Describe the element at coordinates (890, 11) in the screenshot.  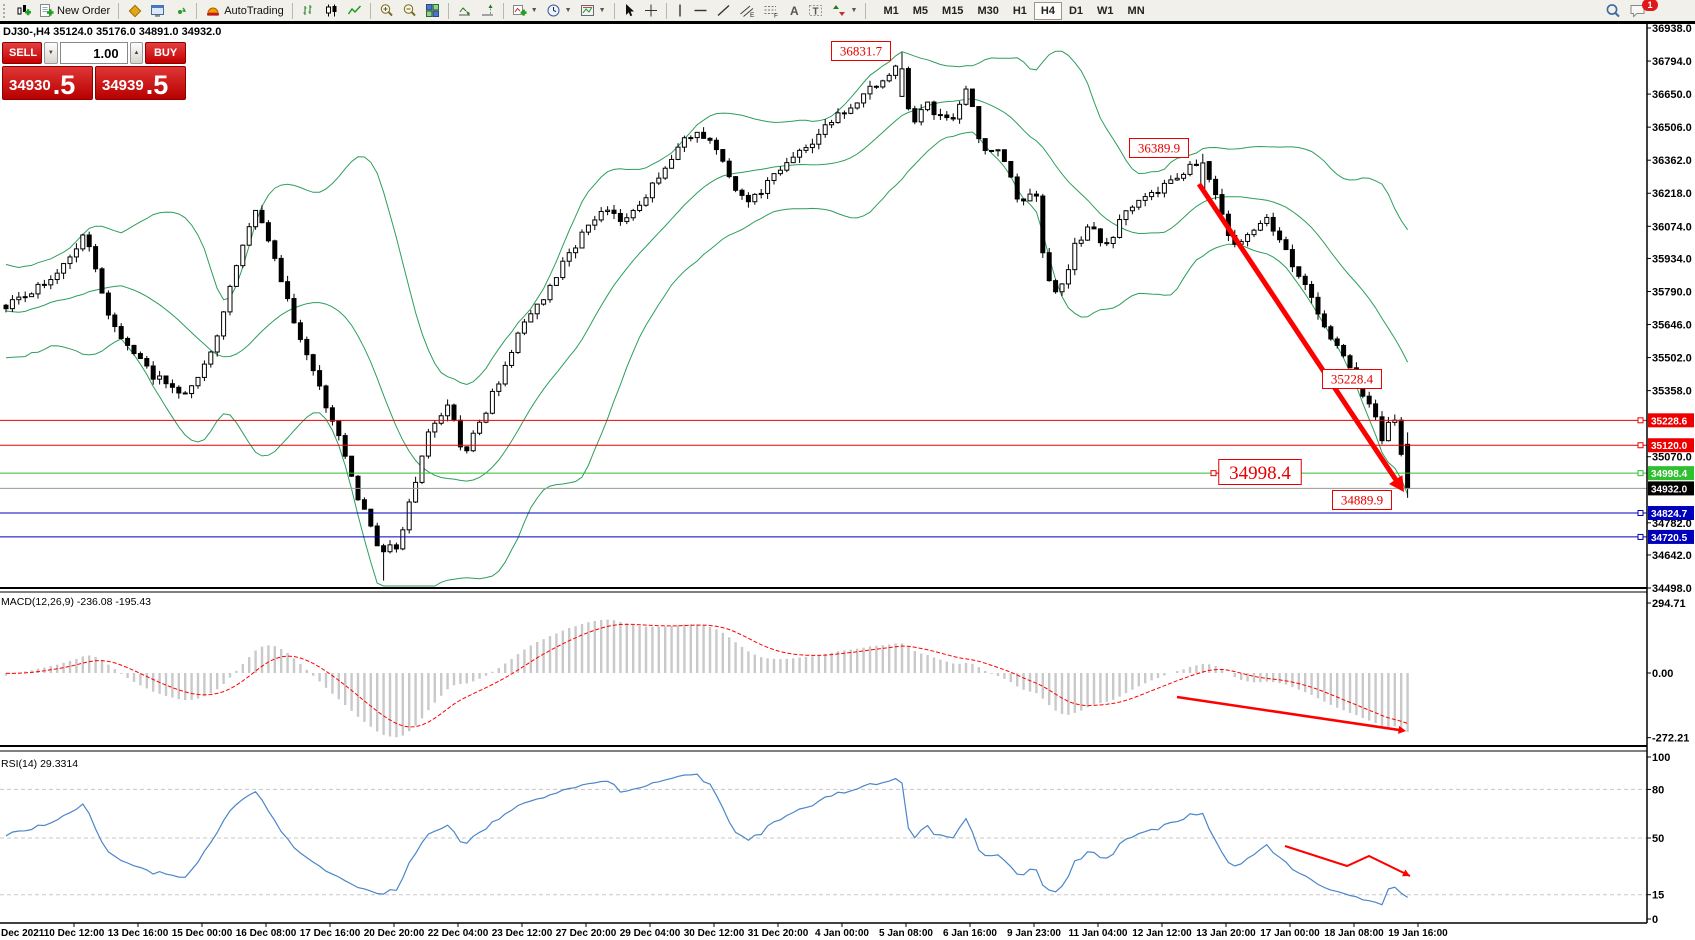
I see `timeframe-button-m1: M1` at that location.